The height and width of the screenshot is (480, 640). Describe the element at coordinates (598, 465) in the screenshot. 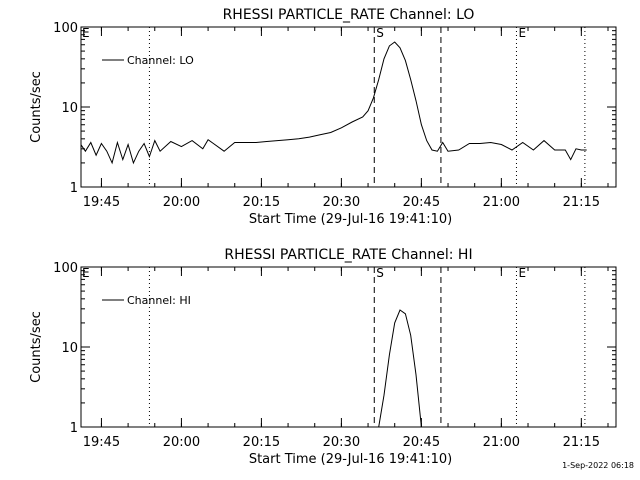

I see `datestamp: 1-Sep-2022 06:18` at that location.